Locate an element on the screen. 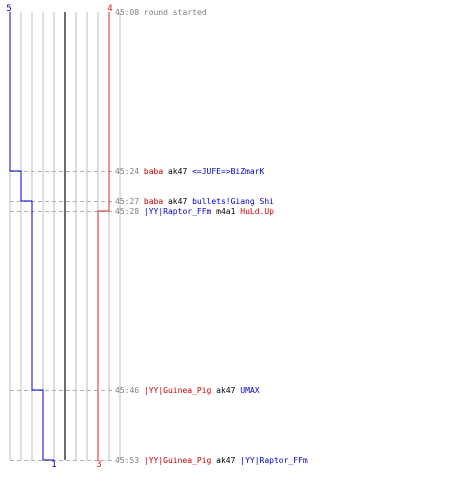 The width and height of the screenshot is (450, 500). event-row: 45:27 baba ak47 bullets!Giang Shi is located at coordinates (194, 201).